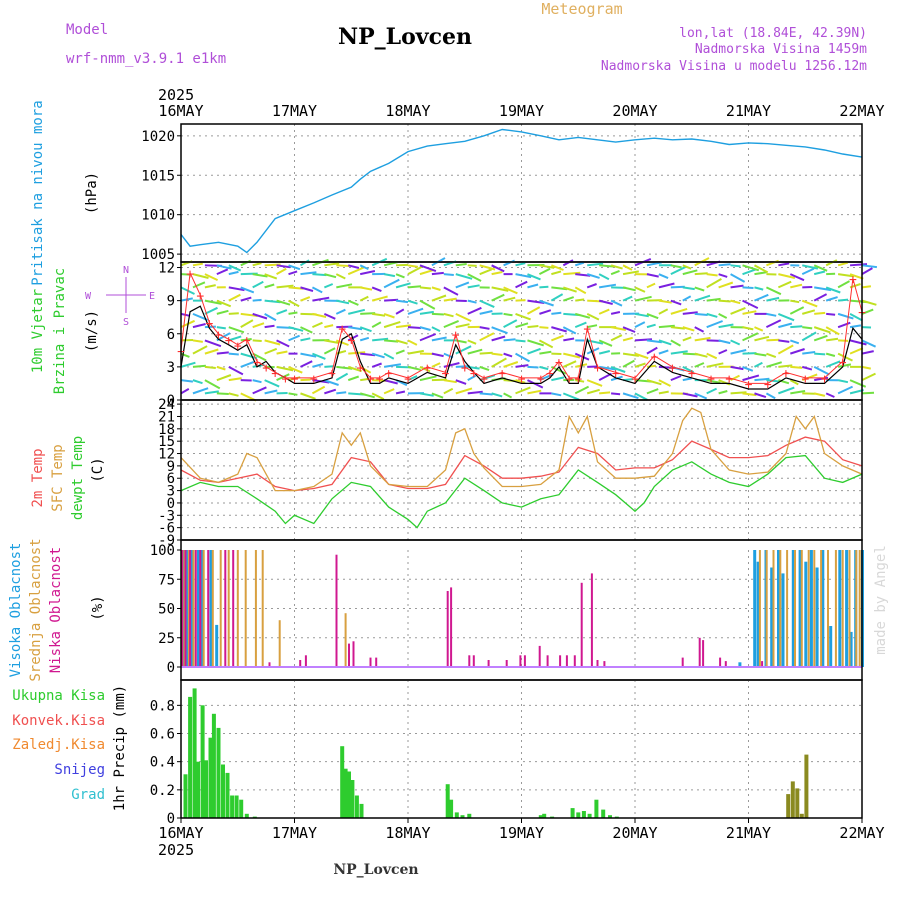  What do you see at coordinates (166, 455) in the screenshot?
I see `y-tick-label: 12` at bounding box center [166, 455].